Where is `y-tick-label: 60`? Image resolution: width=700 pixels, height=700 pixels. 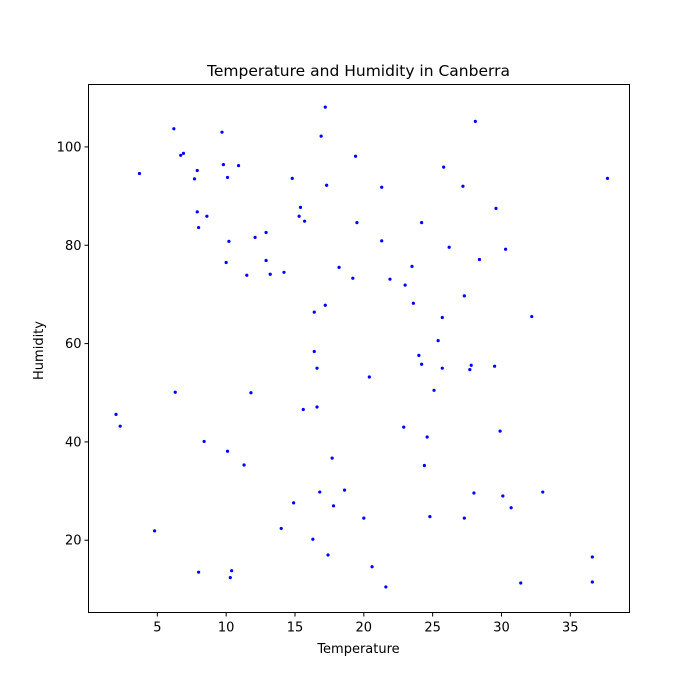 y-tick-label: 60 is located at coordinates (73, 344).